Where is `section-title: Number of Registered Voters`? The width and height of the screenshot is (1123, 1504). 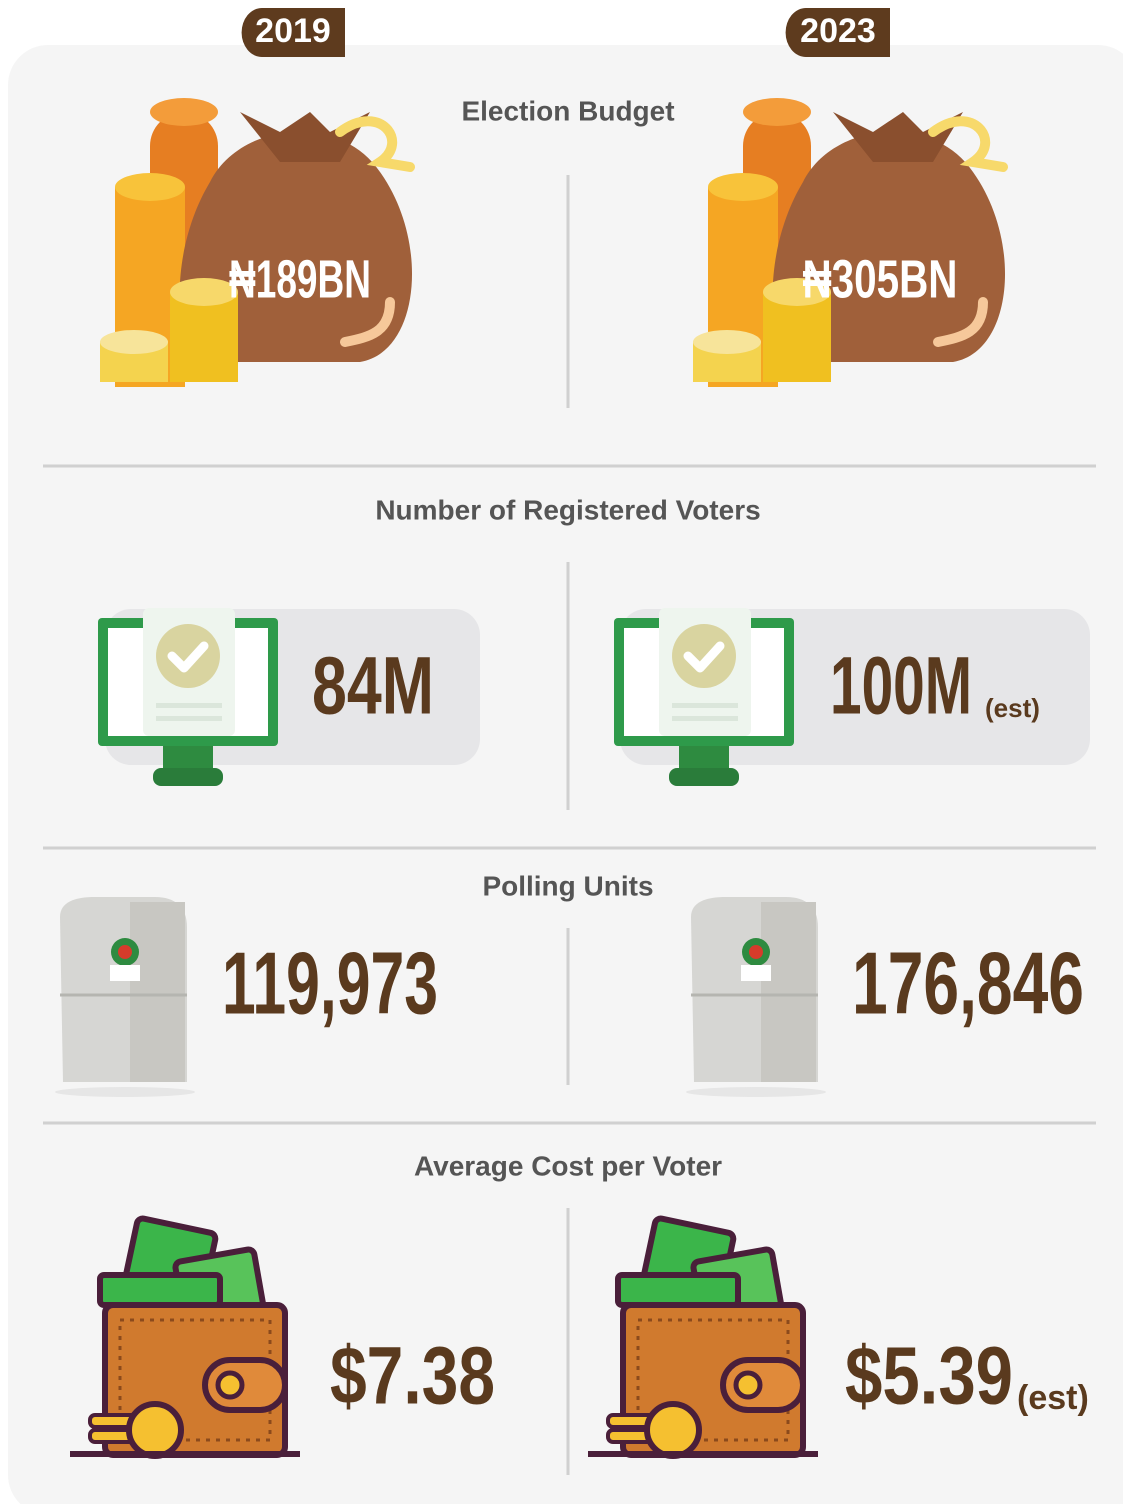
section-title: Number of Registered Voters is located at coordinates (567, 509).